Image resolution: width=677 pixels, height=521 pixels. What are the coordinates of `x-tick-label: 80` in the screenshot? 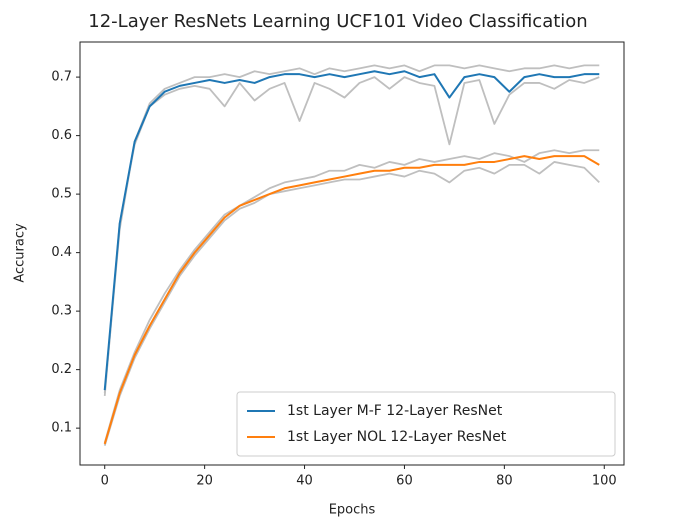 It's located at (504, 481).